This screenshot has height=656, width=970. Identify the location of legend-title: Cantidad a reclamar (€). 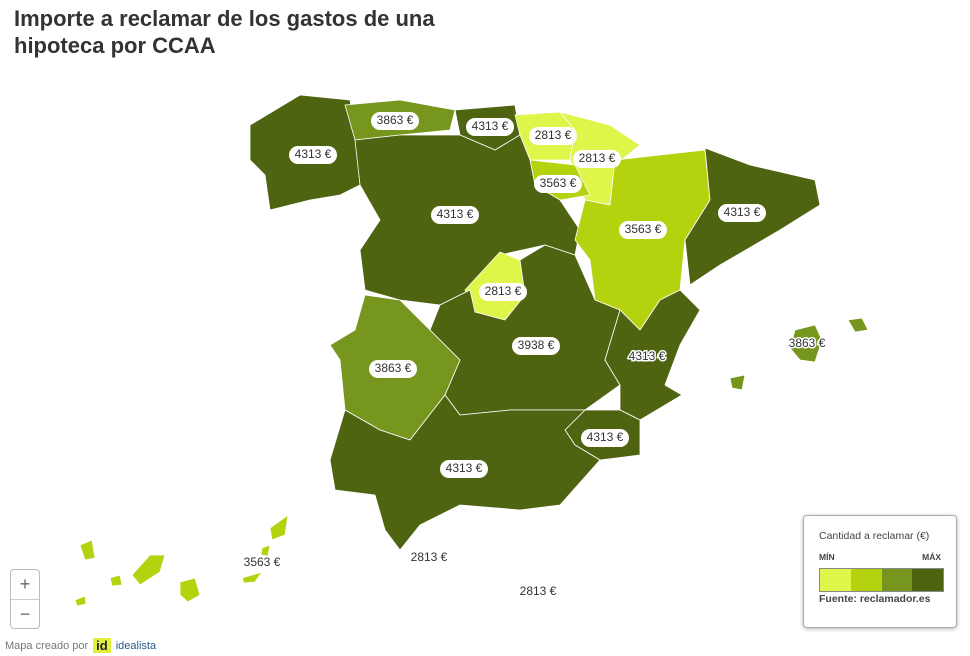
(874, 536).